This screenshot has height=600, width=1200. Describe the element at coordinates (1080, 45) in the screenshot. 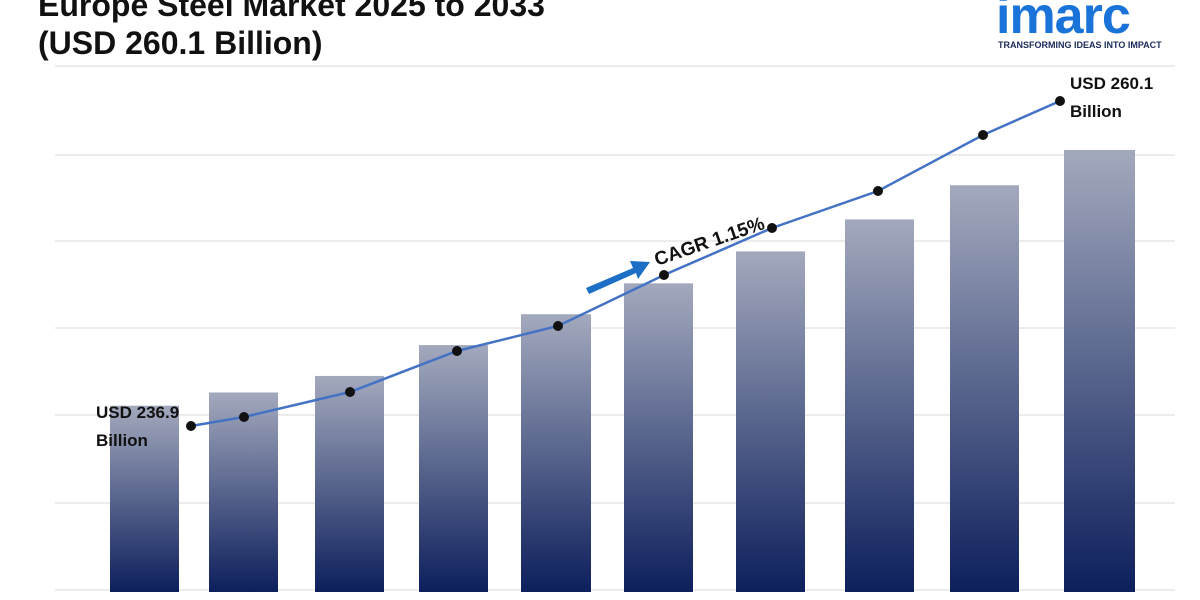

I see `logo-tagline: TRANSFORMING IDEAS INTO IMPACT` at that location.